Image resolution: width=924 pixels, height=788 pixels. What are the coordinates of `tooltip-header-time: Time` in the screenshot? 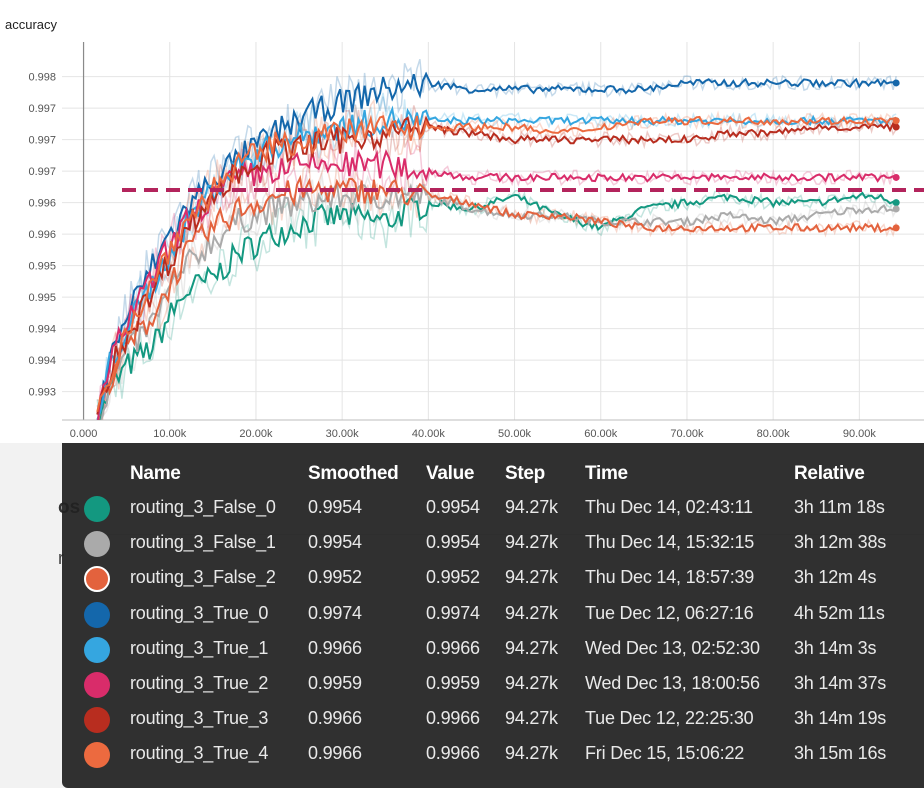 It's located at (606, 473).